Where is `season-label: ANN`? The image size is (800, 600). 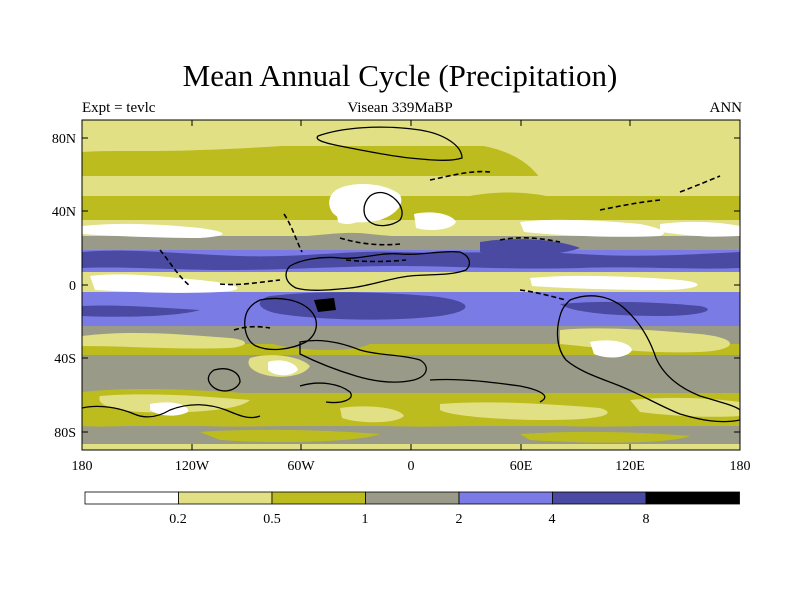 season-label: ANN is located at coordinates (726, 108).